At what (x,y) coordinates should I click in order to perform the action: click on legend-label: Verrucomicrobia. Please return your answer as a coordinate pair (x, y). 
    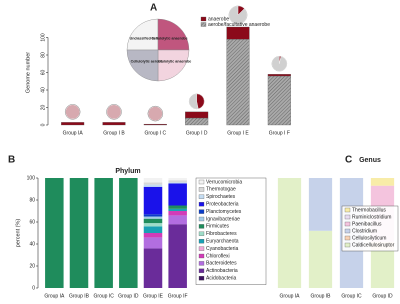
    Looking at the image, I should click on (224, 182).